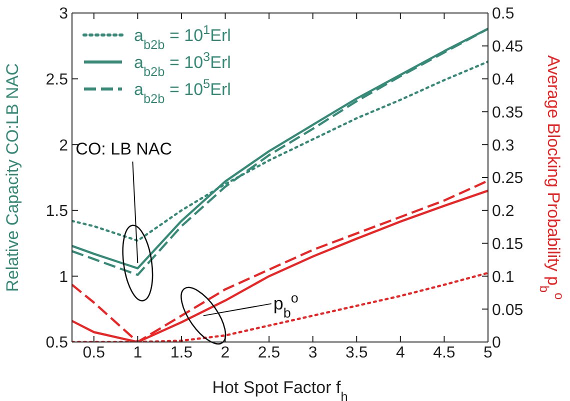  Describe the element at coordinates (503, 14) in the screenshot. I see `y2-tick-label: 0.5` at that location.